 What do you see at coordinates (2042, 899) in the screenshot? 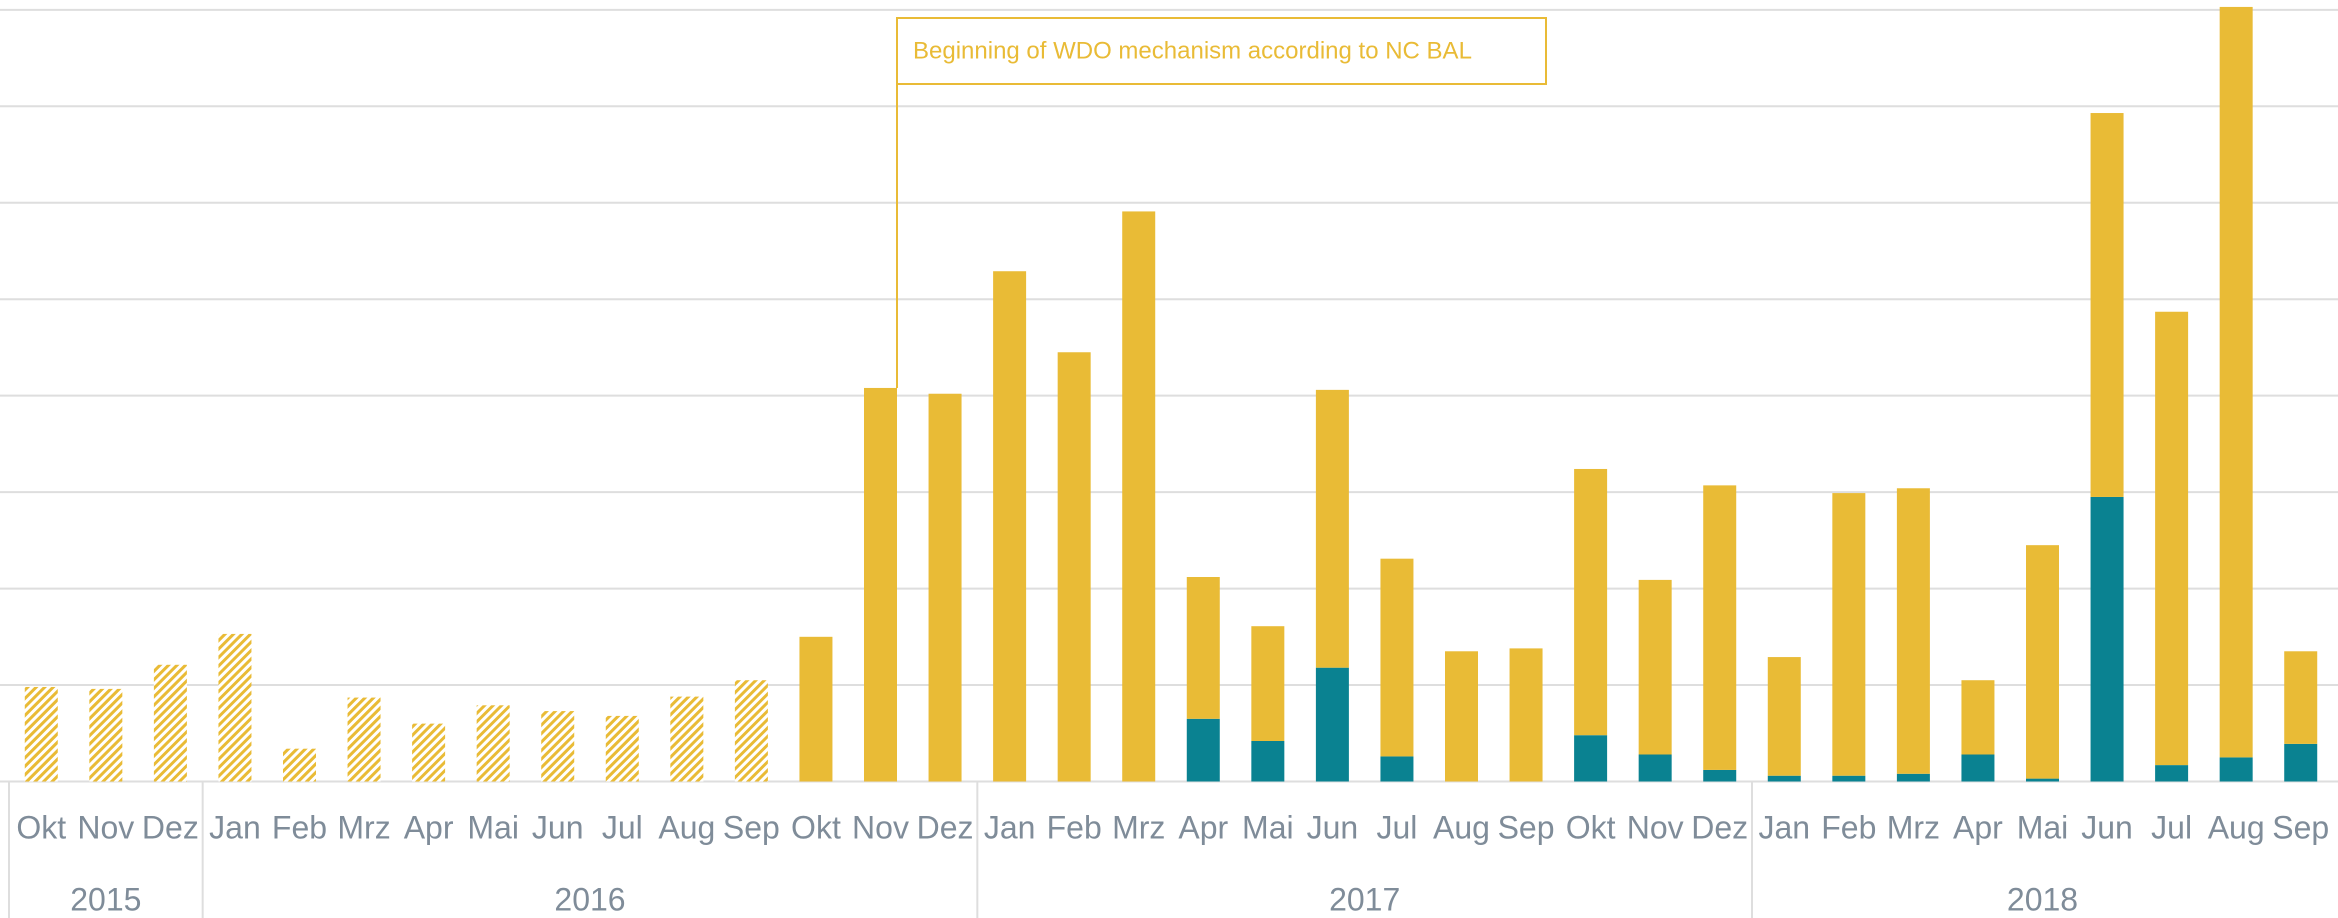
I see `year-label: 2018` at bounding box center [2042, 899].